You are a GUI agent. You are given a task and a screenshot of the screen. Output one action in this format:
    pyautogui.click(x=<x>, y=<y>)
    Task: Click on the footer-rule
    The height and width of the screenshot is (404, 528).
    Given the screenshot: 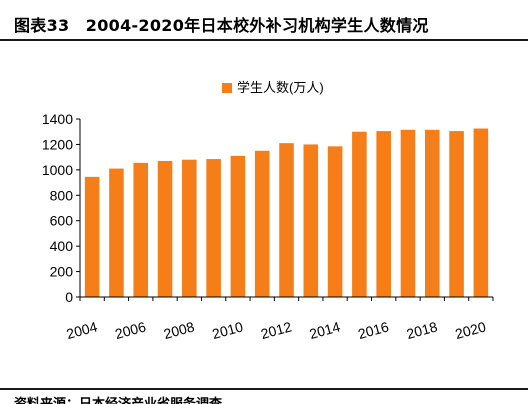 What is the action you would take?
    pyautogui.click(x=264, y=389)
    